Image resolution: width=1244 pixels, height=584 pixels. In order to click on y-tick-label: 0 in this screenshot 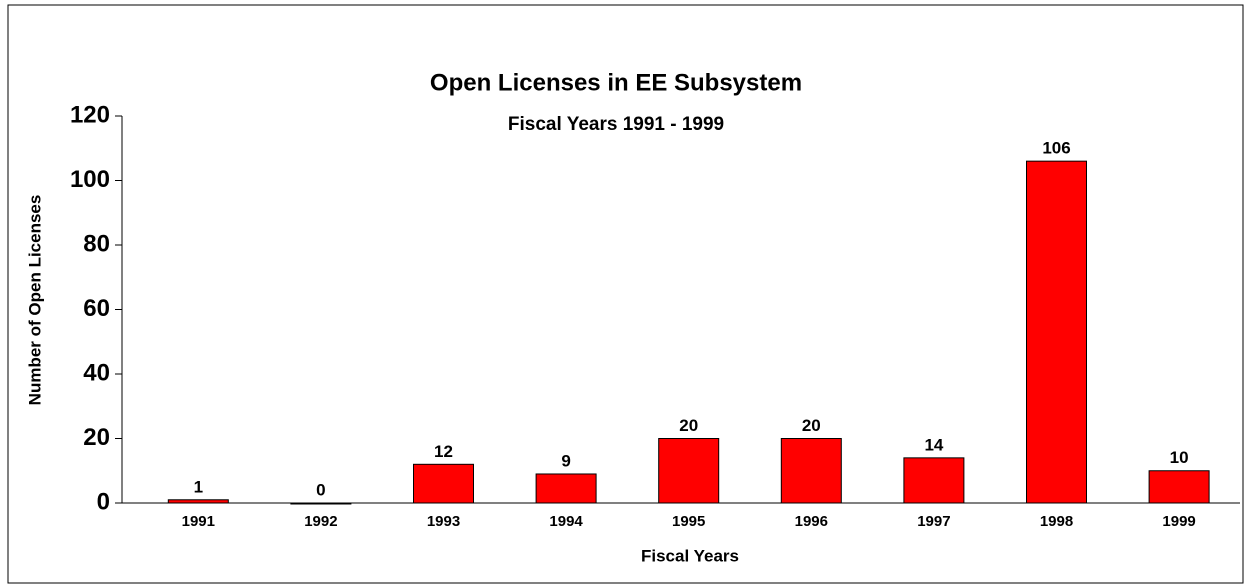, I will do `click(103, 501)`.